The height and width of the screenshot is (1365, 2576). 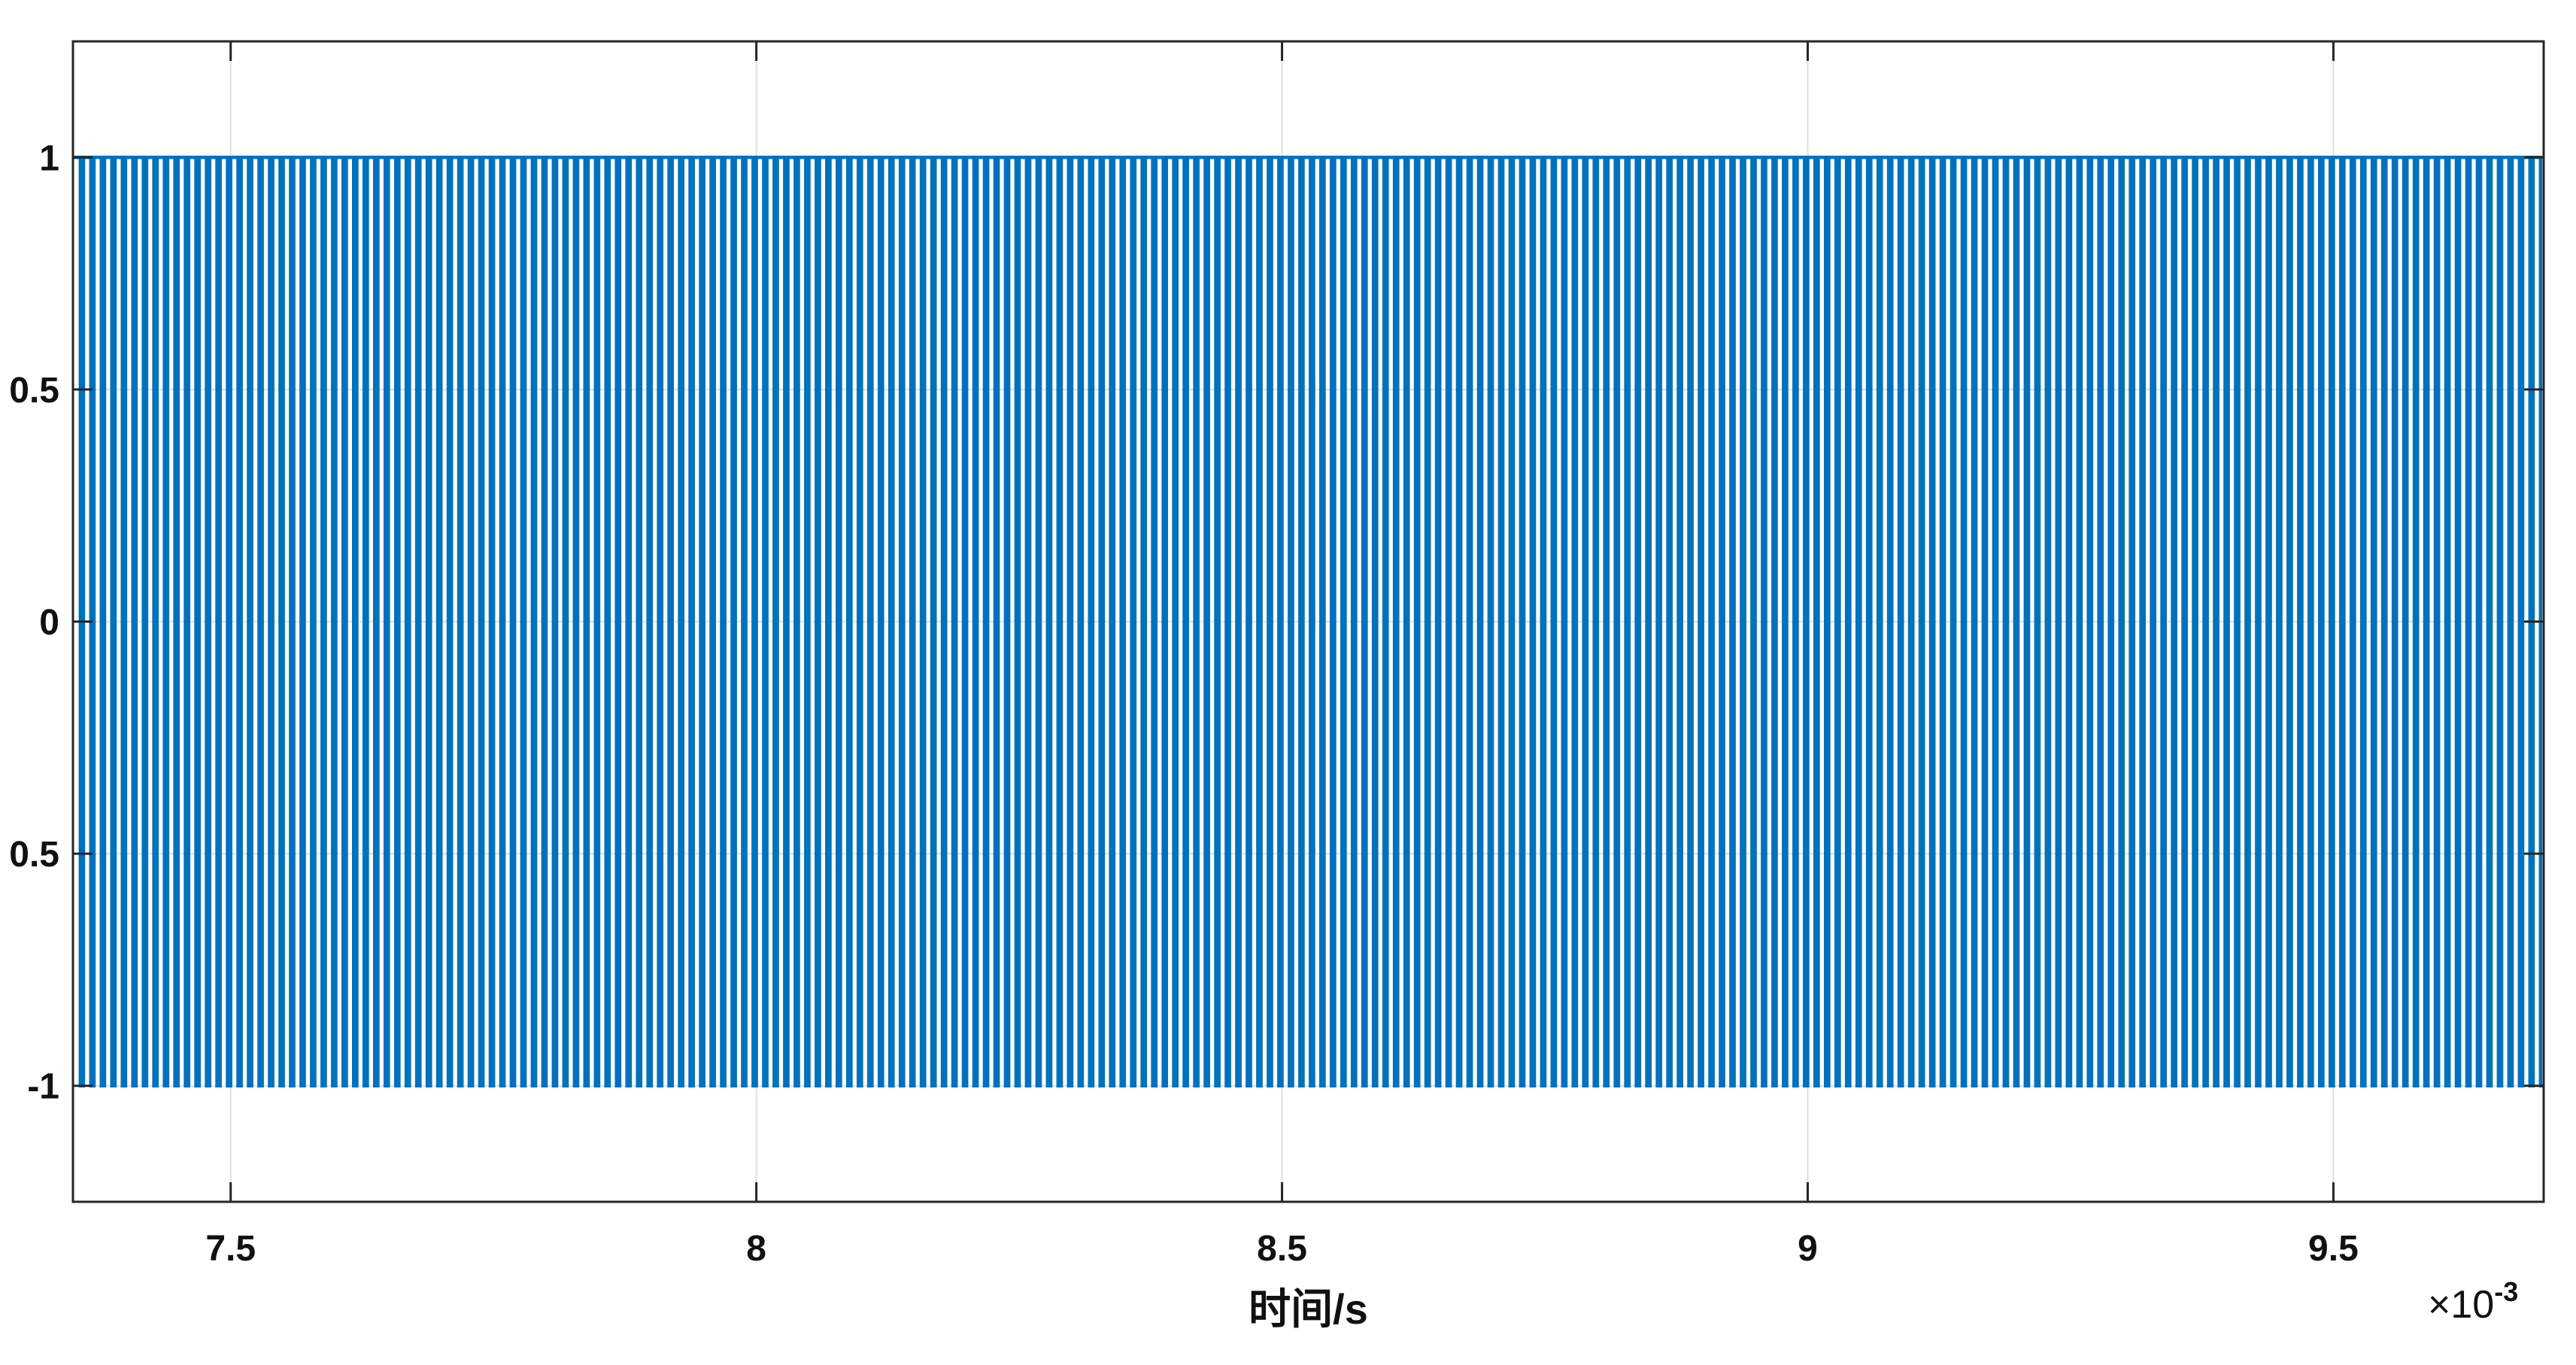 I want to click on x-tick-label: 7.5, so click(x=230, y=1249).